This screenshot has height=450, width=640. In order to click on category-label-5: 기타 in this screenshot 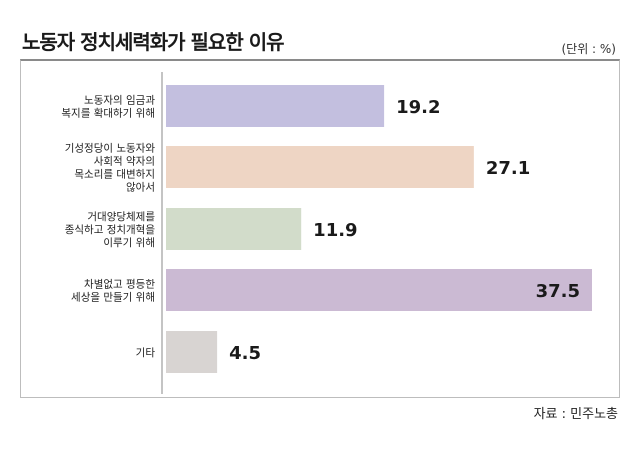, I will do `click(146, 353)`.